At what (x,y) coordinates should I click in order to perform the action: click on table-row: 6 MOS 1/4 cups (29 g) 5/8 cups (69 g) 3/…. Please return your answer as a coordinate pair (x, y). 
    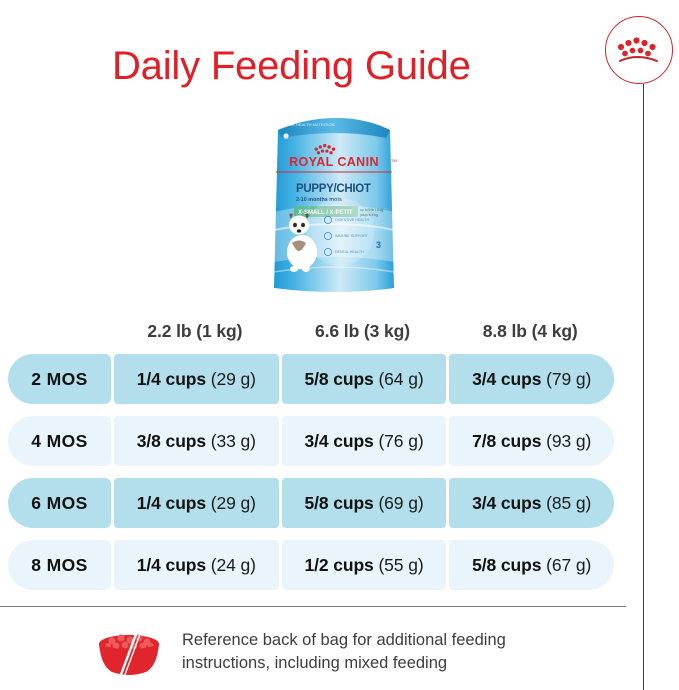
    Looking at the image, I should click on (311, 503).